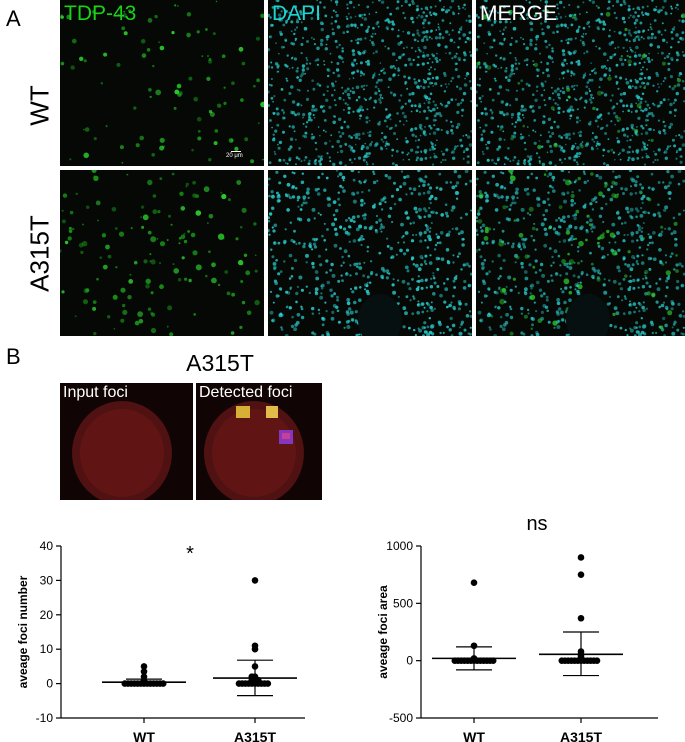  Describe the element at coordinates (162, 253) in the screenshot. I see `image-a315t-tdp43` at that location.